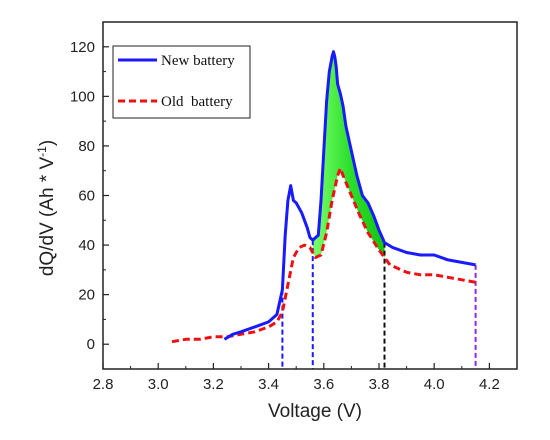  I want to click on y-tick-label: 100, so click(82, 96).